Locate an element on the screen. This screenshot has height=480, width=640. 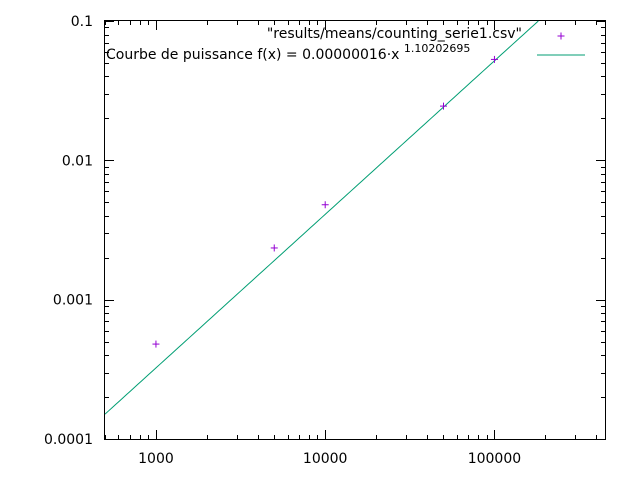
x-tick-label: 10000 is located at coordinates (325, 459).